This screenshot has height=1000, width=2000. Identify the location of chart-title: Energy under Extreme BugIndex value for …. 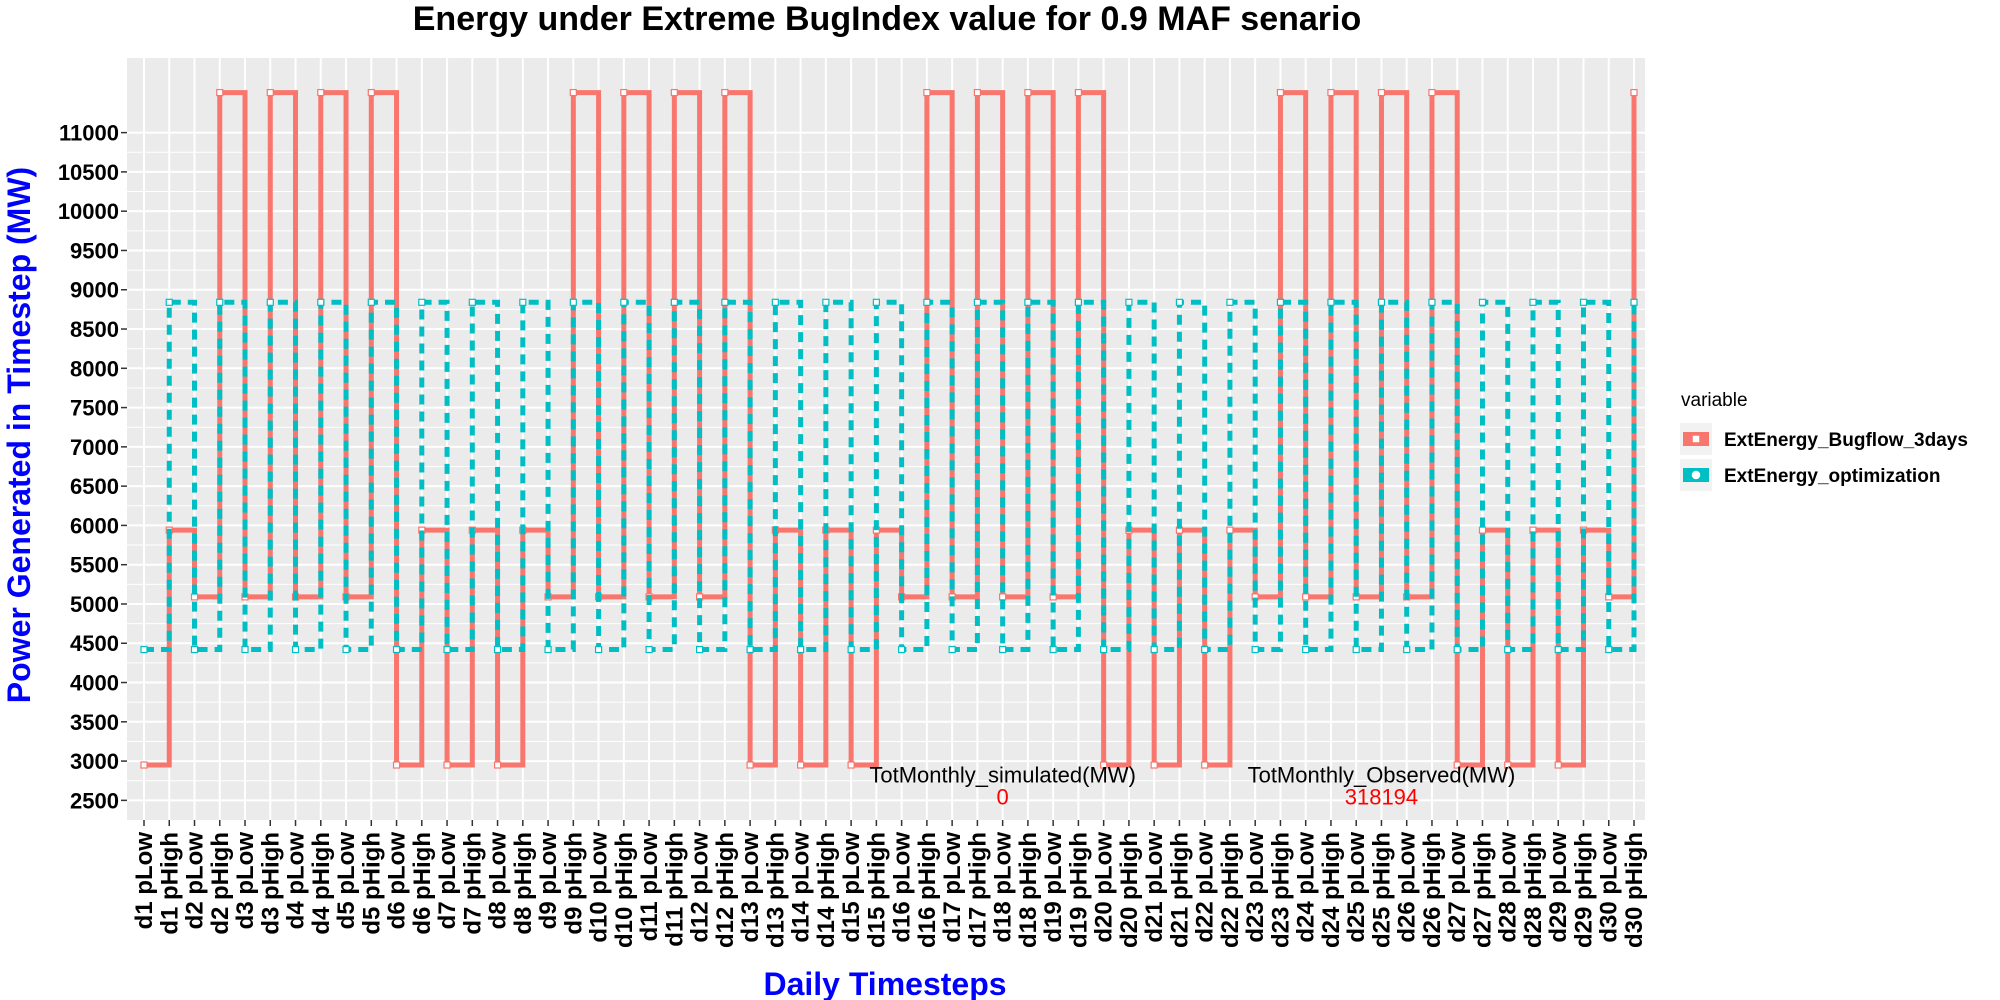
(887, 19).